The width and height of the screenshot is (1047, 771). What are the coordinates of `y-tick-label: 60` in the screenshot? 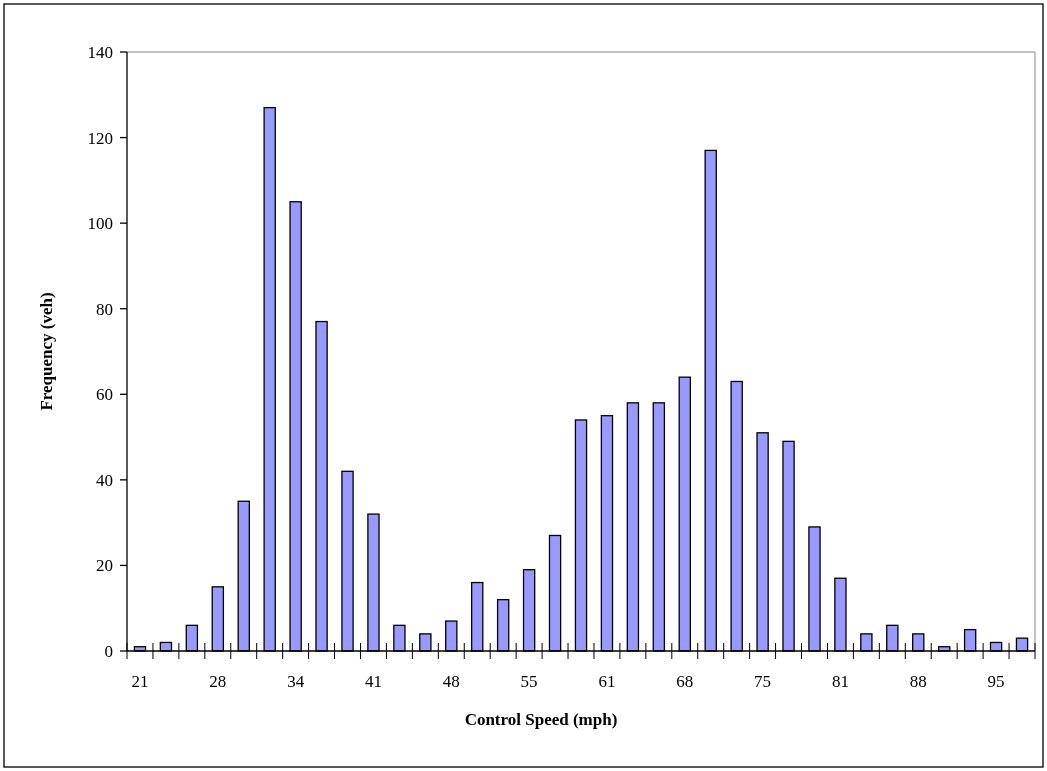 It's located at (104, 395).